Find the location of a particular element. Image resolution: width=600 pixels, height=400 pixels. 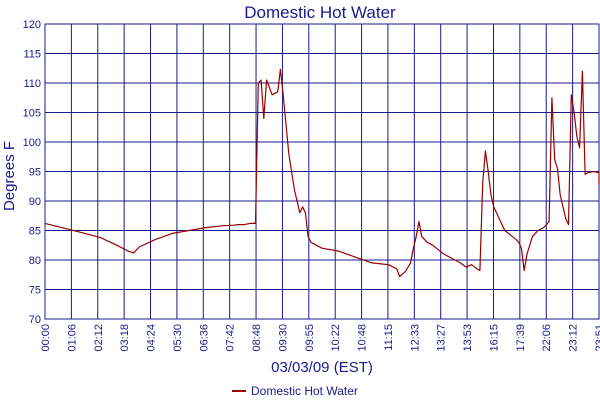

y-tick-label: 120 is located at coordinates (32, 25).